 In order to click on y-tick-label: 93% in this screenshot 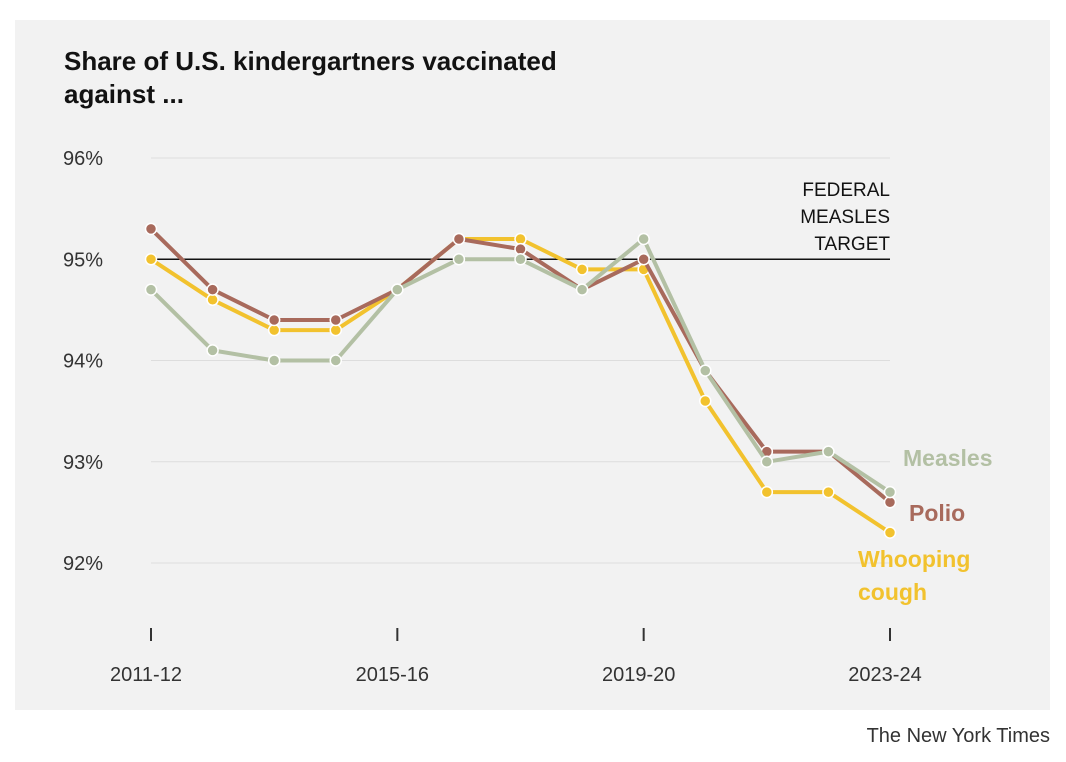, I will do `click(83, 463)`.